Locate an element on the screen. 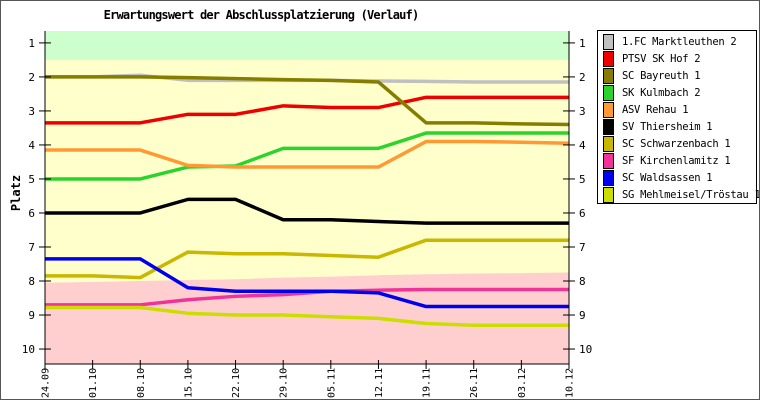  legend-label: 1.FC Marktleuthen 2 is located at coordinates (679, 41).